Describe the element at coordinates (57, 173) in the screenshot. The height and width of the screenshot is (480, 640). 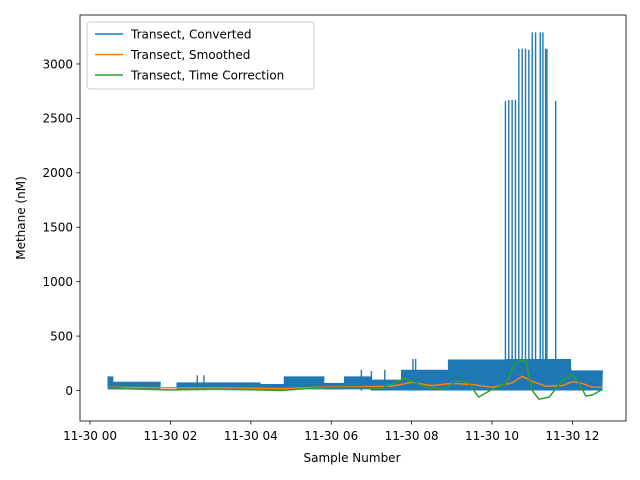
I see `y-tick-label-4: 2000` at that location.